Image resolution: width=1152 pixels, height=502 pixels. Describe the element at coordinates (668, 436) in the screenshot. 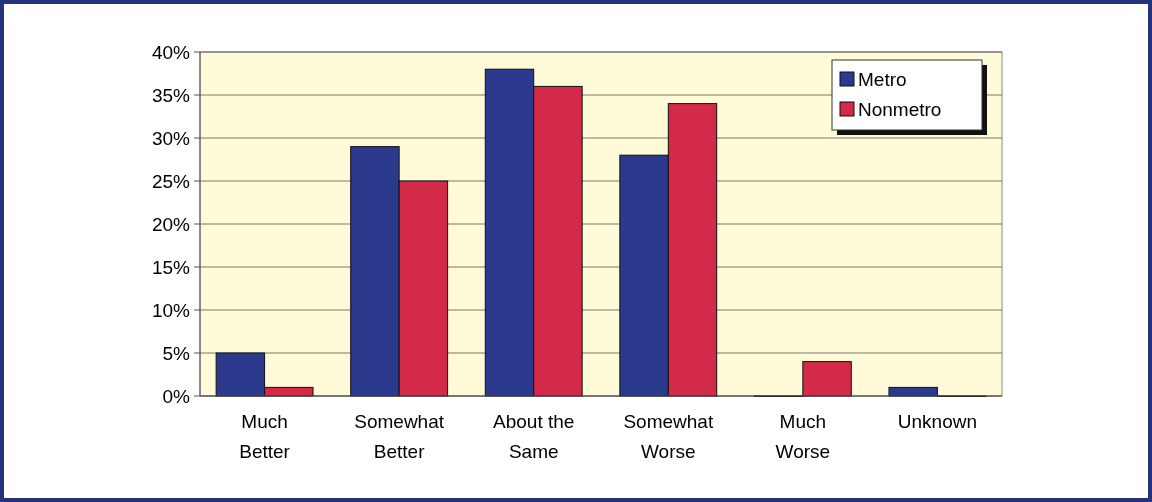

I see `x-tick-label: Somewhat Worse` at that location.